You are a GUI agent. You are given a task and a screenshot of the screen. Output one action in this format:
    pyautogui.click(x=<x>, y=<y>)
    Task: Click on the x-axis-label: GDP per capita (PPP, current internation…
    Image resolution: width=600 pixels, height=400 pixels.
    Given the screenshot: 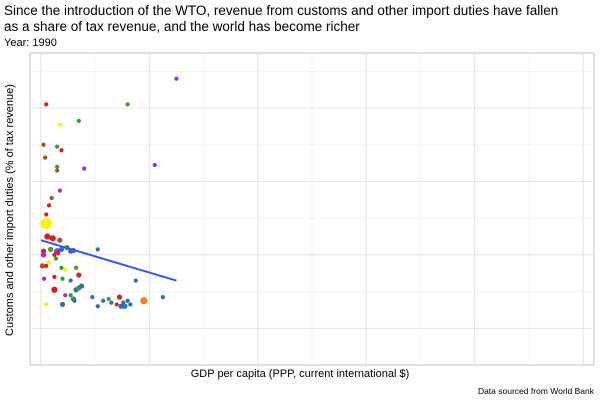 What is the action you would take?
    pyautogui.click(x=300, y=374)
    